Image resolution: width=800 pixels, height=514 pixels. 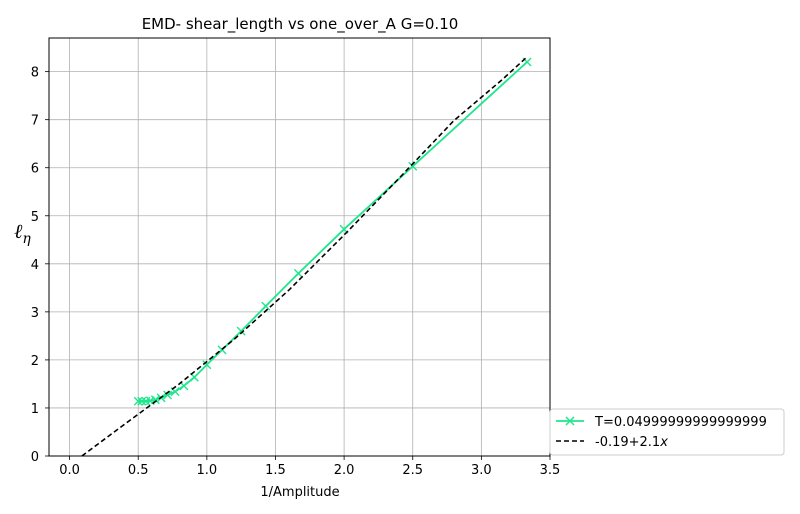 I want to click on x-tick-label: 0.5, so click(x=138, y=470).